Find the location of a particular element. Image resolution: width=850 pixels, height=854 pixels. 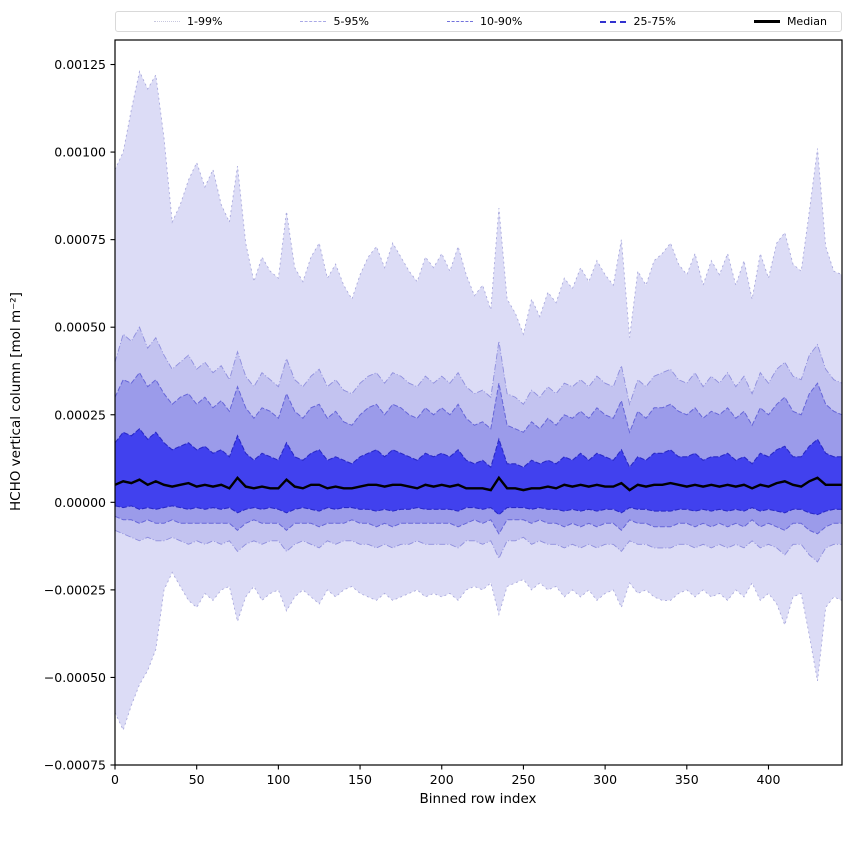

svg-text: 50 is located at coordinates (197, 779).